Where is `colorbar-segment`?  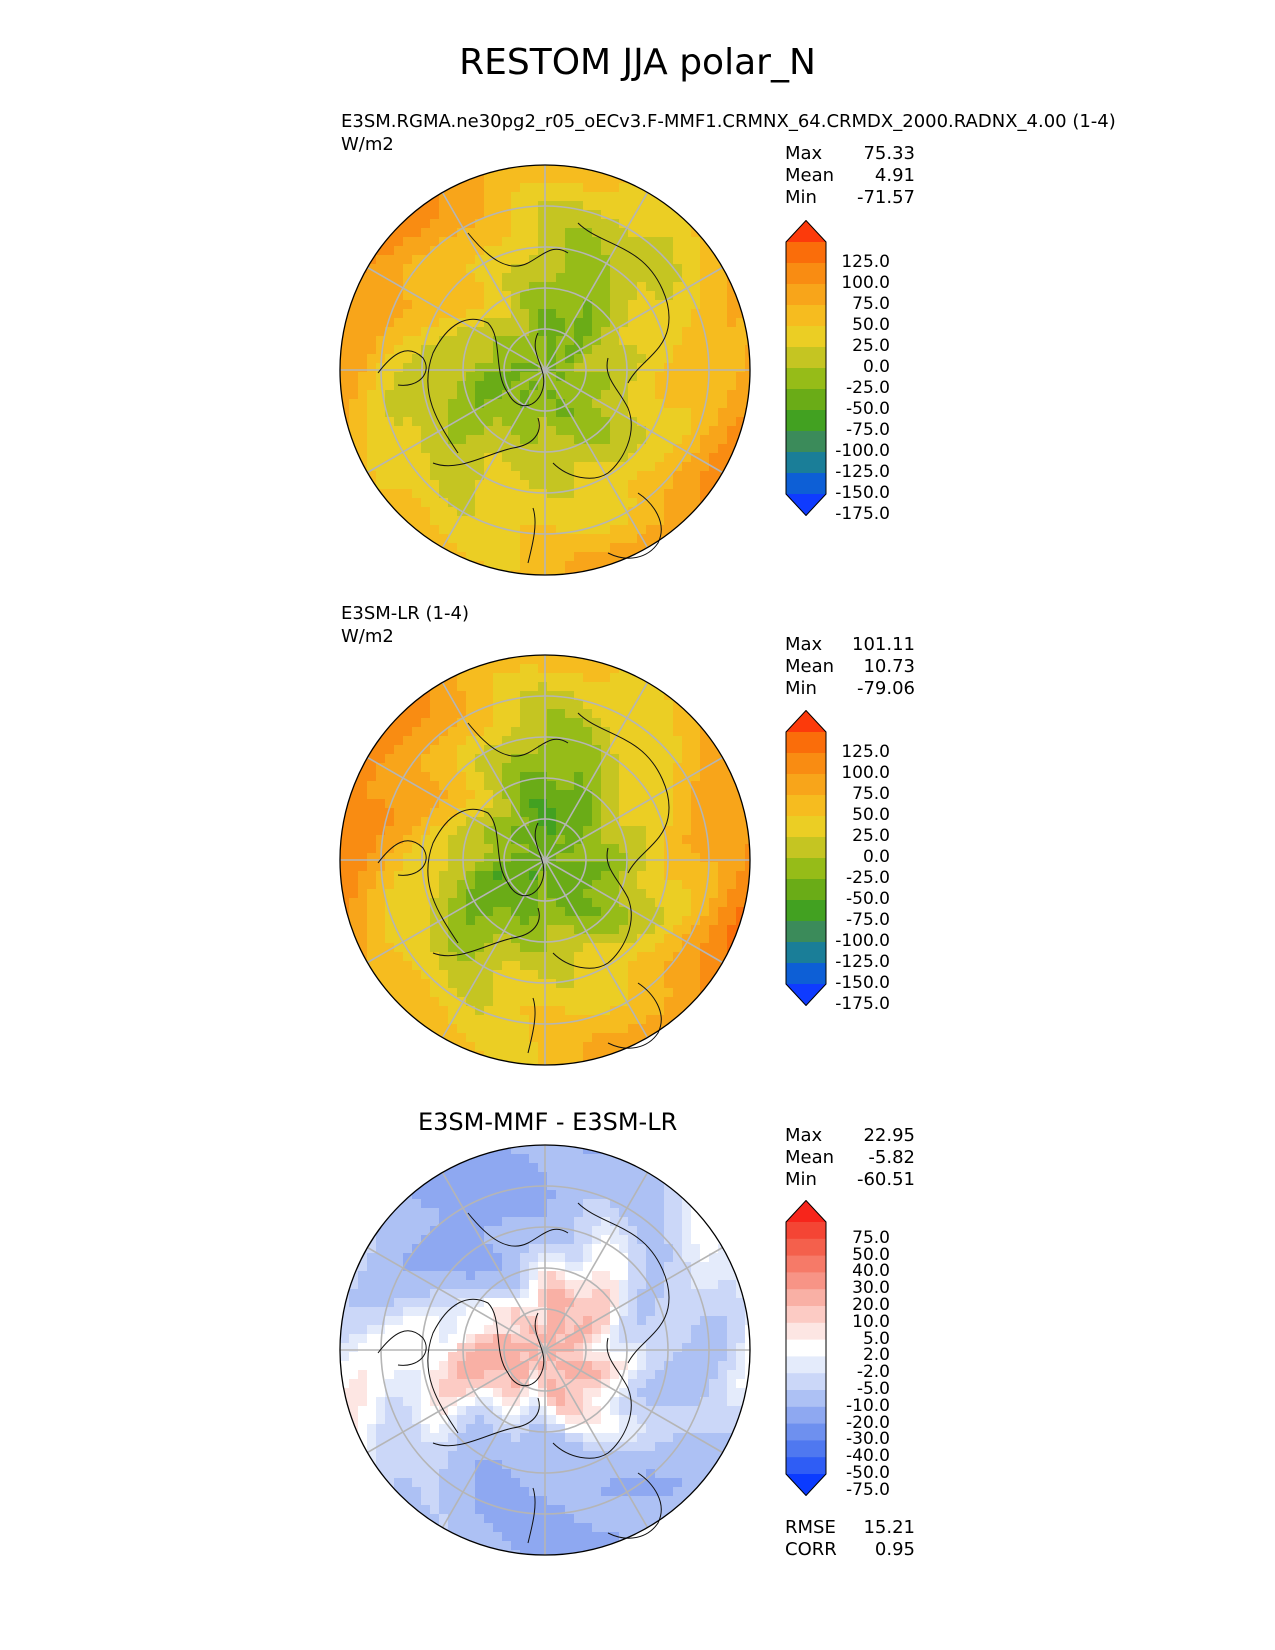
colorbar-segment is located at coordinates (806, 743).